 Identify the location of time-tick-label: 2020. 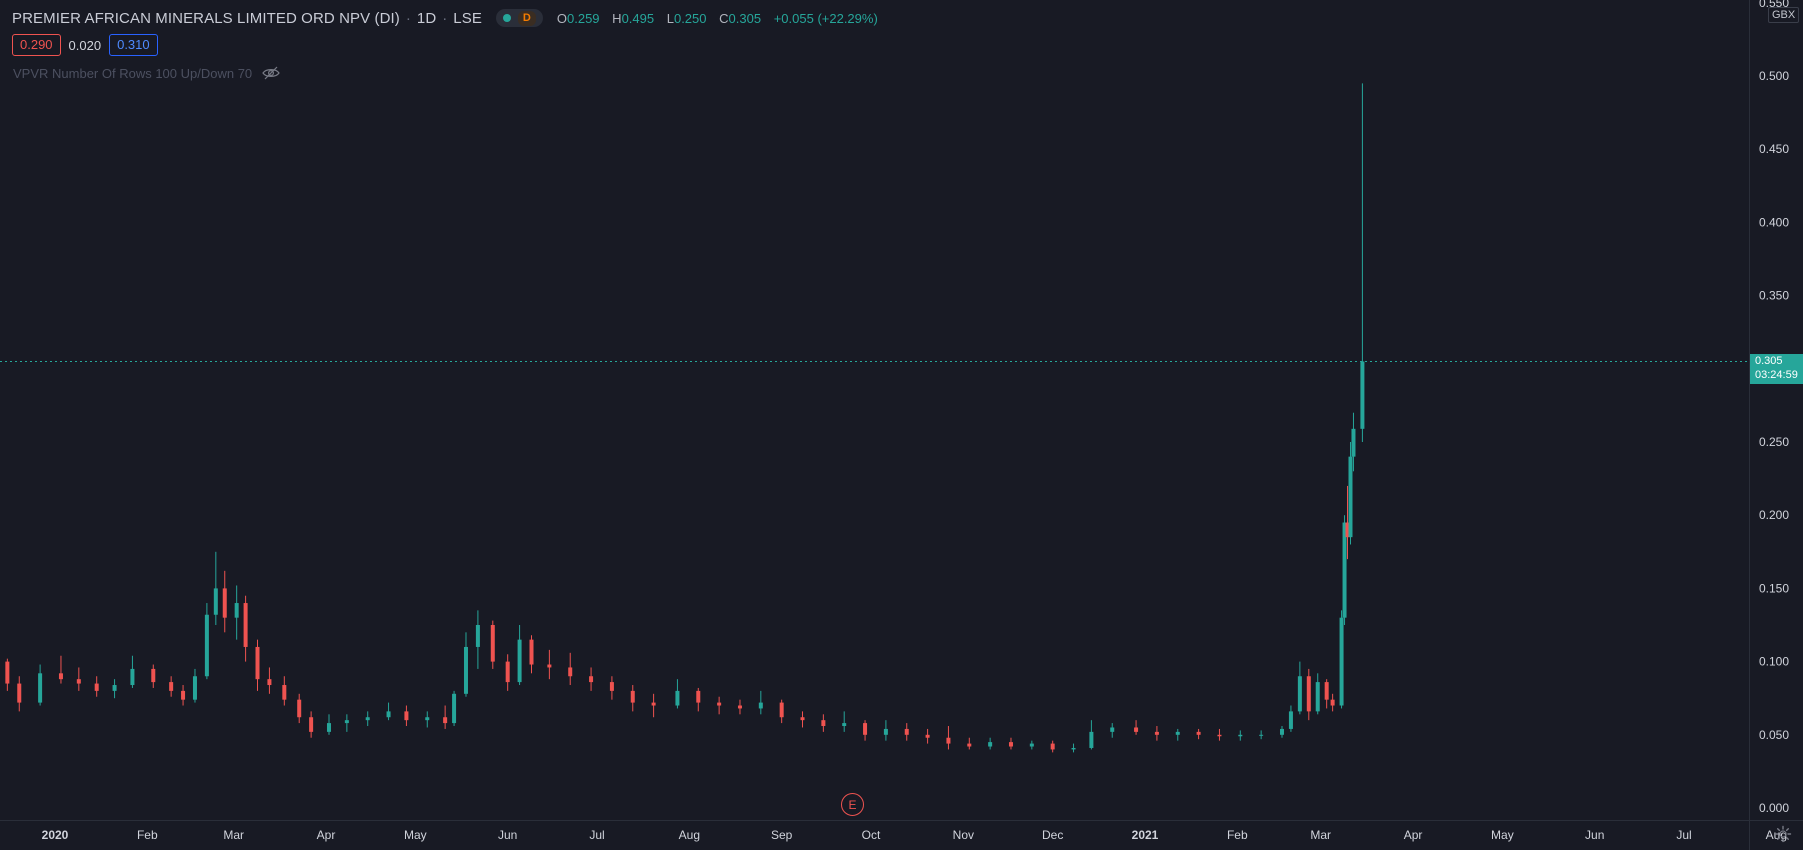
(55, 835).